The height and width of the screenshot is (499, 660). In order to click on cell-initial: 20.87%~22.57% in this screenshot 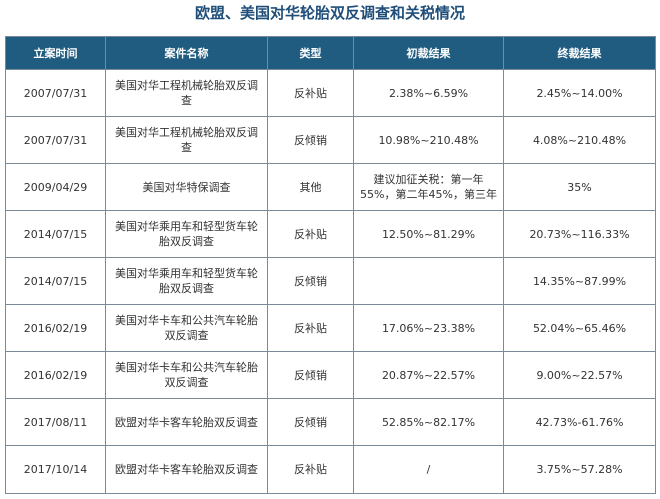, I will do `click(428, 375)`.